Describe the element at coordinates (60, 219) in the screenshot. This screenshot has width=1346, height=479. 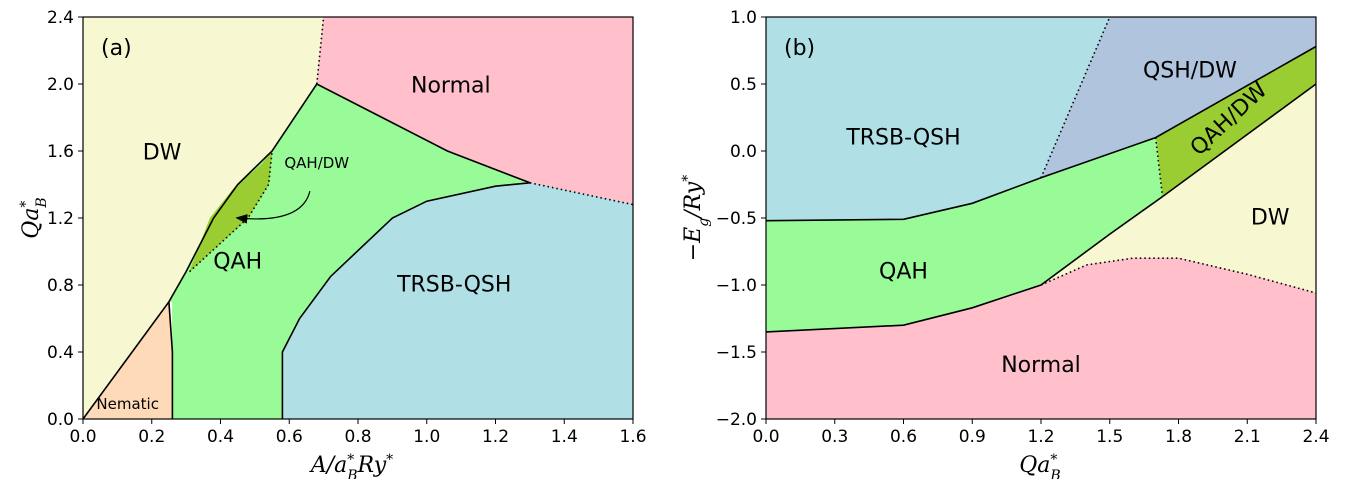
I see `y-tick-label: 1.2` at that location.